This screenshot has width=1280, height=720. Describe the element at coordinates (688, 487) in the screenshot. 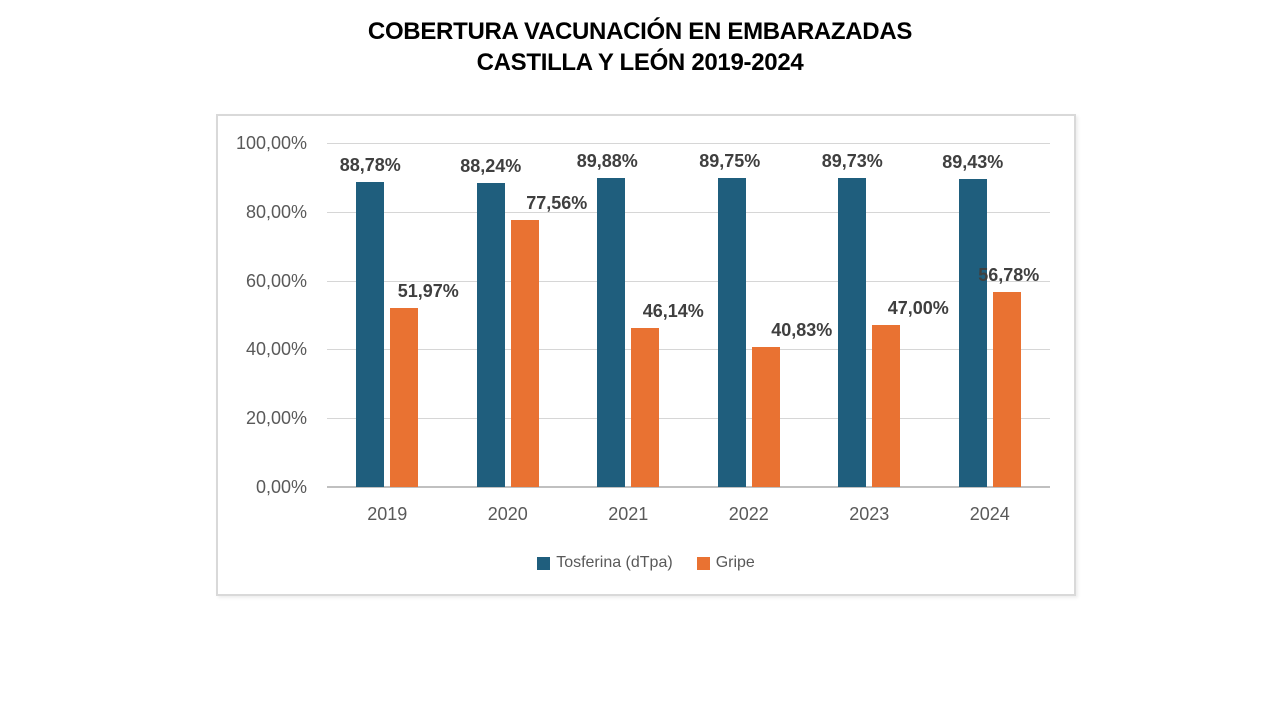

I see `x-axis-line` at that location.